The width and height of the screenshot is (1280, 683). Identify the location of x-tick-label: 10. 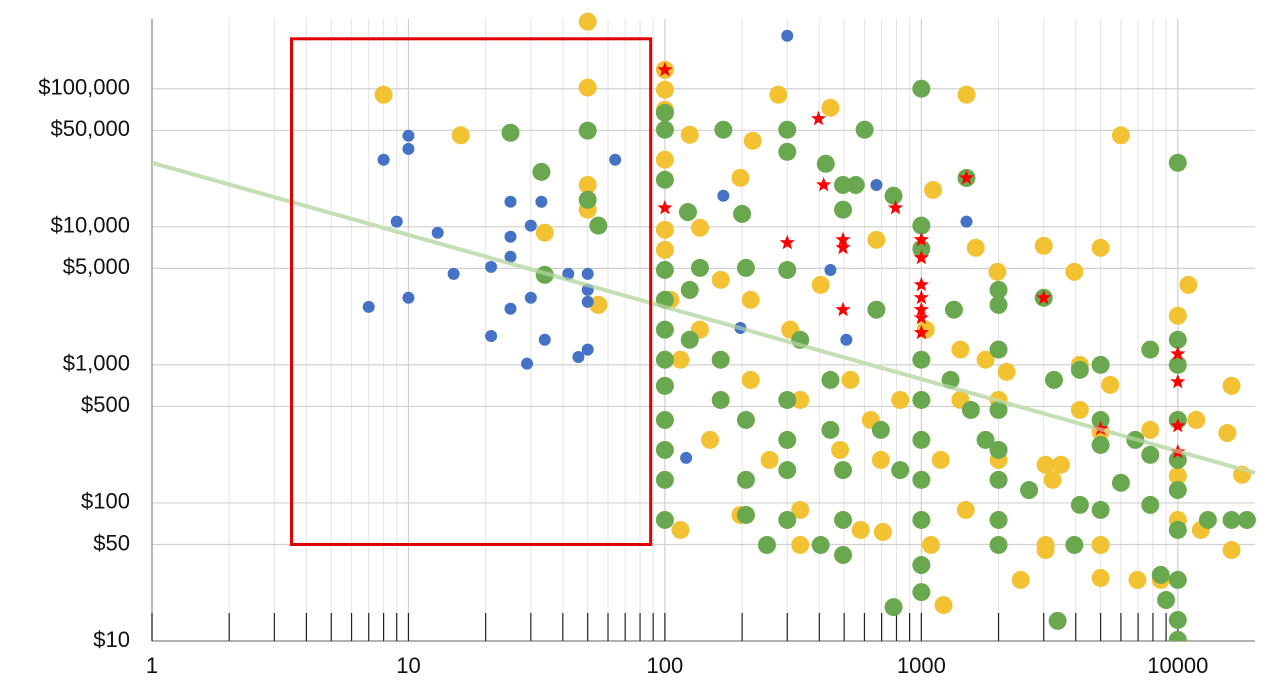
(408, 665).